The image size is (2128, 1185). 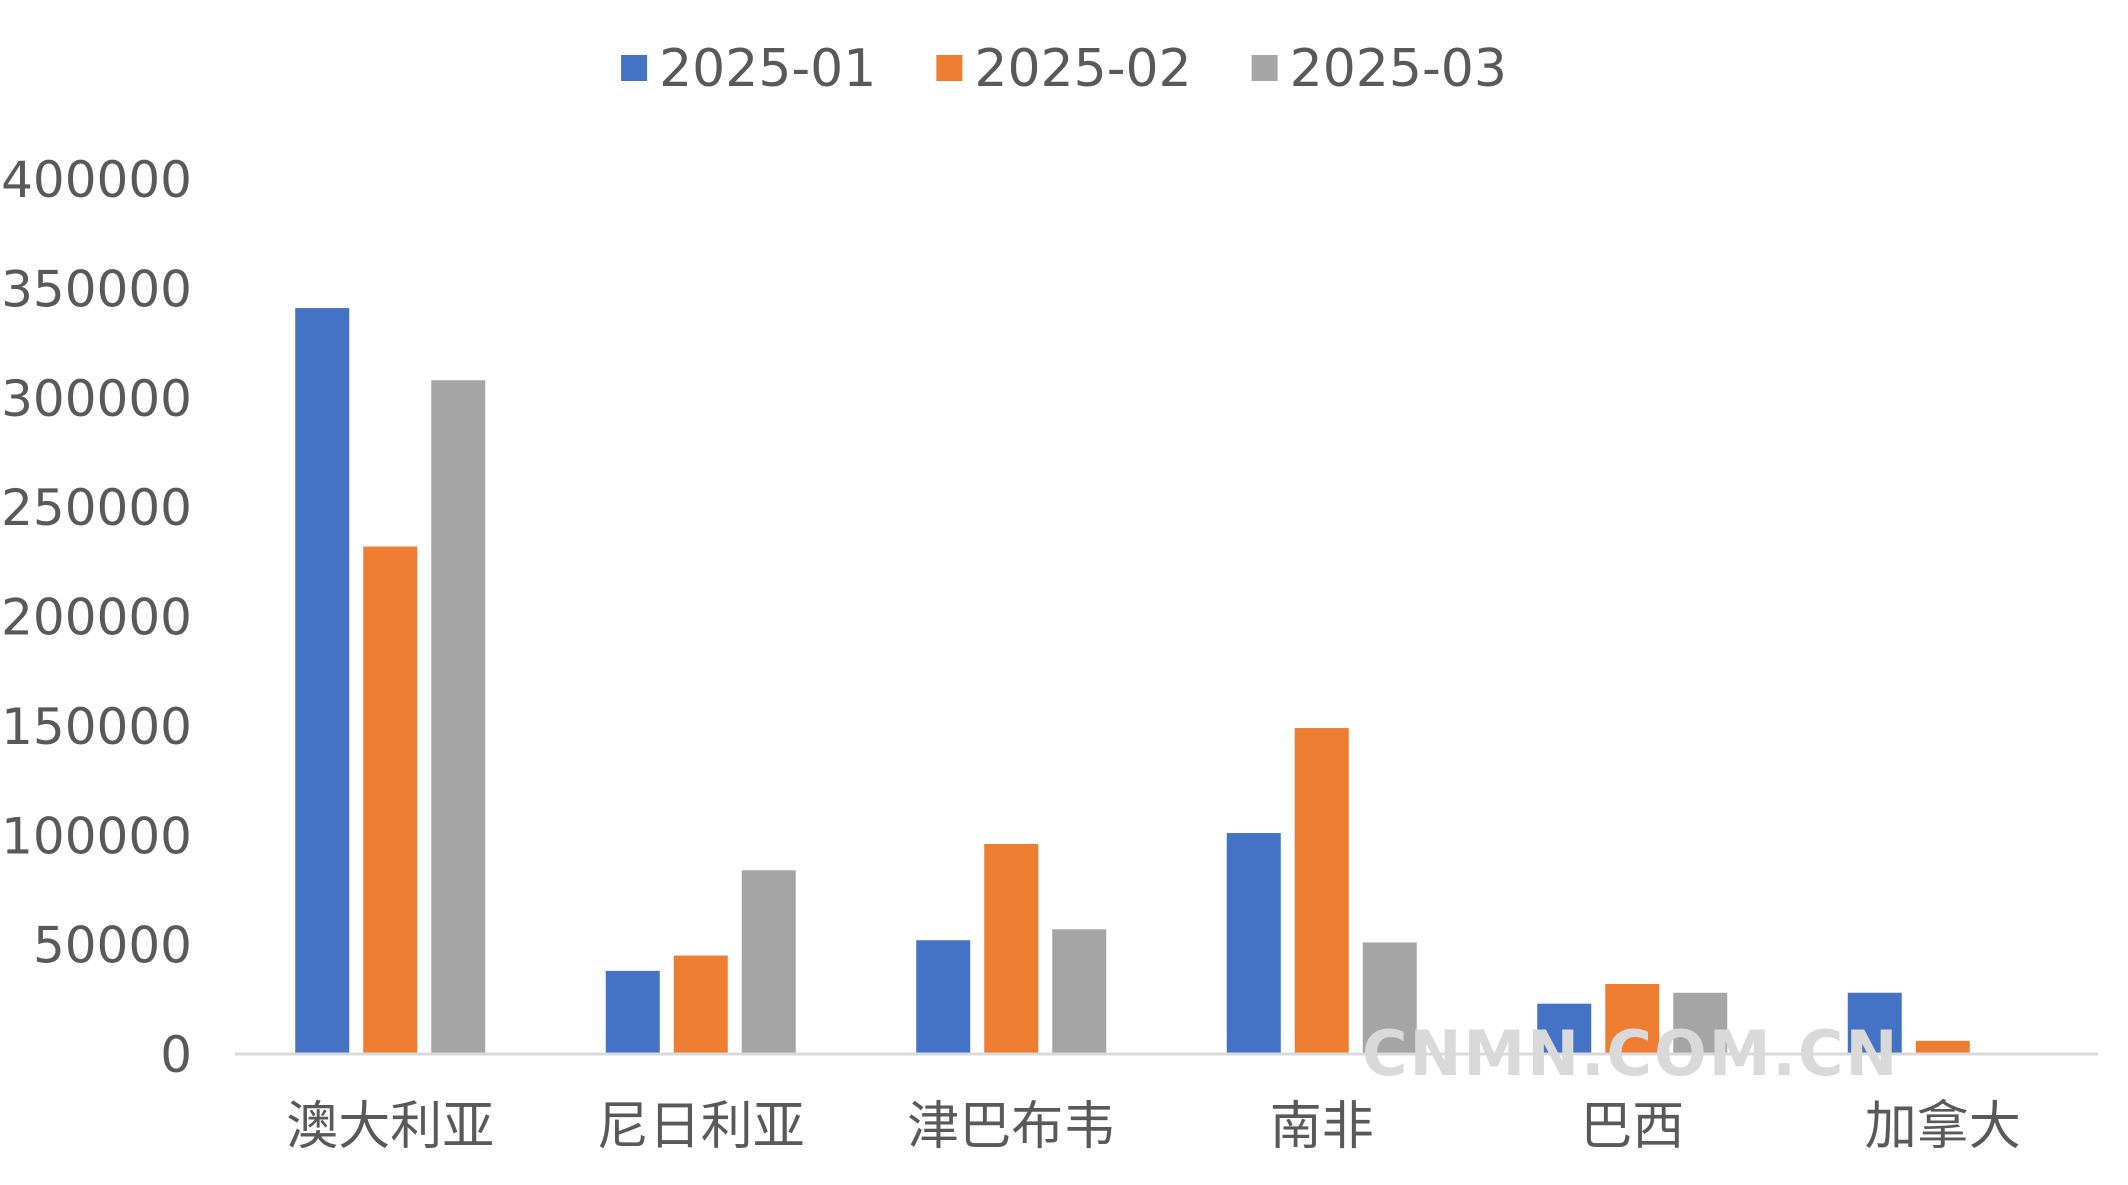 I want to click on x-category-label: 澳大利亚, so click(x=390, y=1127).